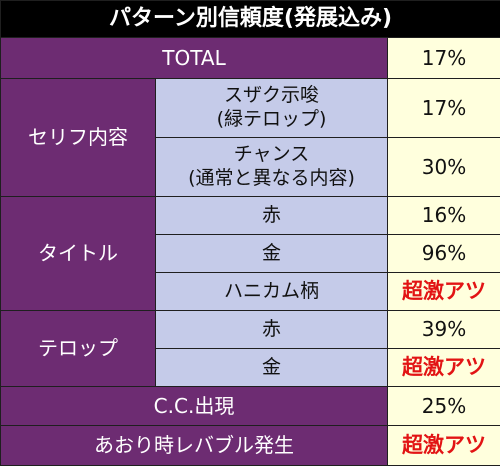 The width and height of the screenshot is (500, 466). What do you see at coordinates (194, 446) in the screenshot?
I see `aori-label: あおり時レバブル発生` at bounding box center [194, 446].